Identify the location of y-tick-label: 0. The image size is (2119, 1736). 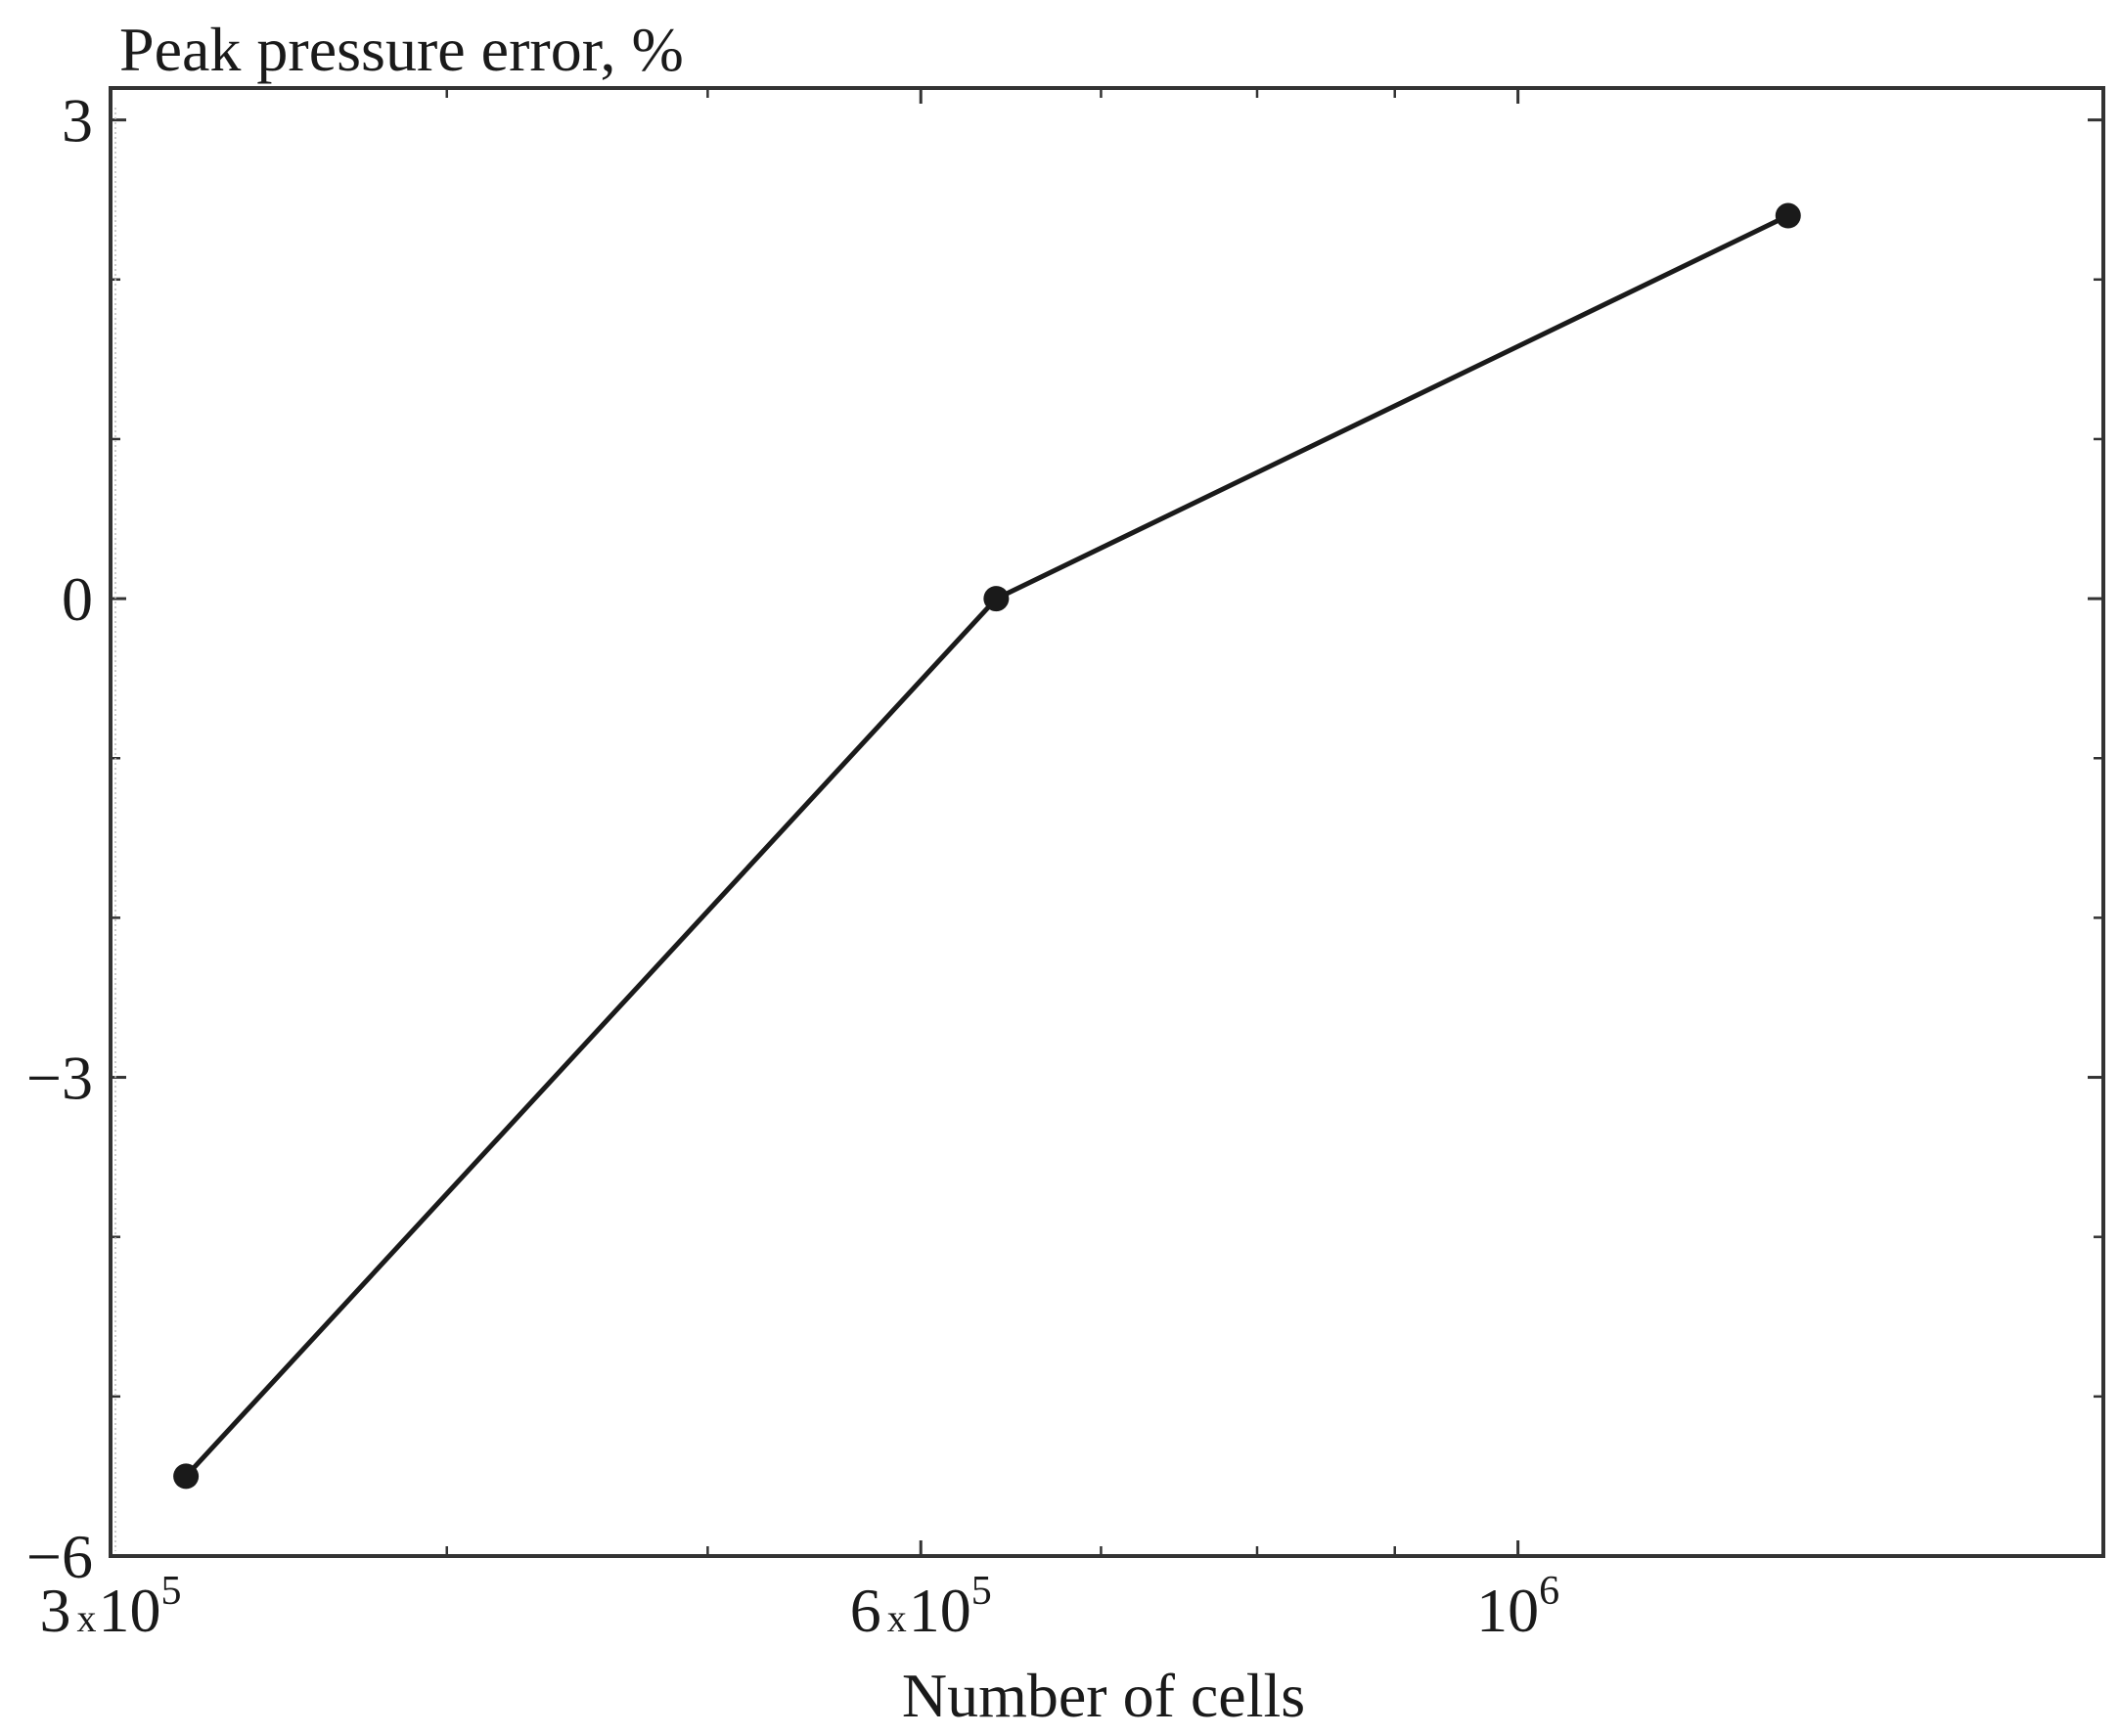
(77, 599).